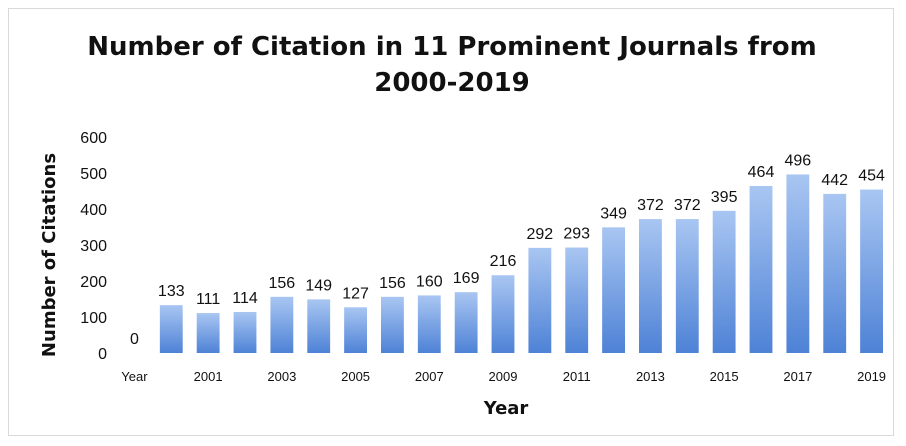 The width and height of the screenshot is (906, 446). I want to click on data-label: 442, so click(834, 180).